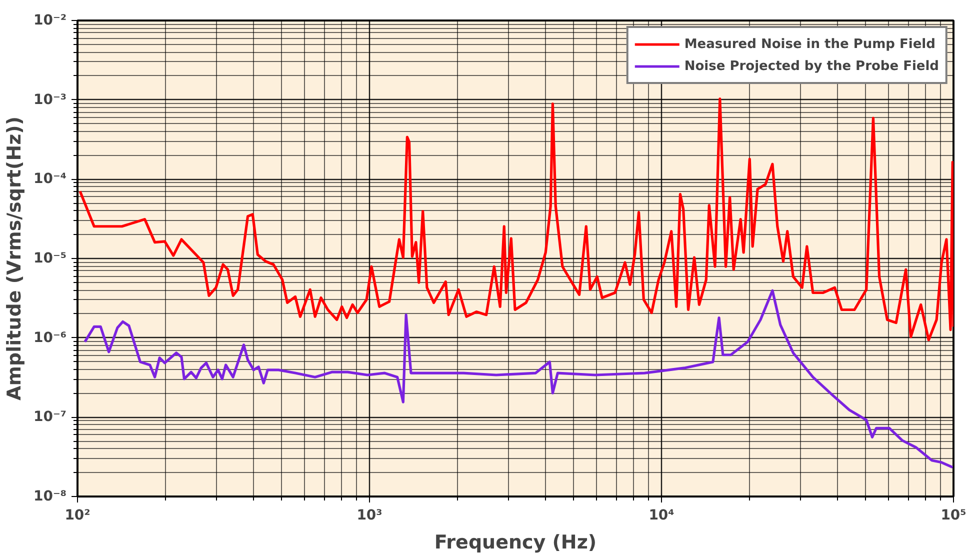 The width and height of the screenshot is (979, 560). Describe the element at coordinates (50, 179) in the screenshot. I see `y-tick-label: 10⁻⁴` at that location.